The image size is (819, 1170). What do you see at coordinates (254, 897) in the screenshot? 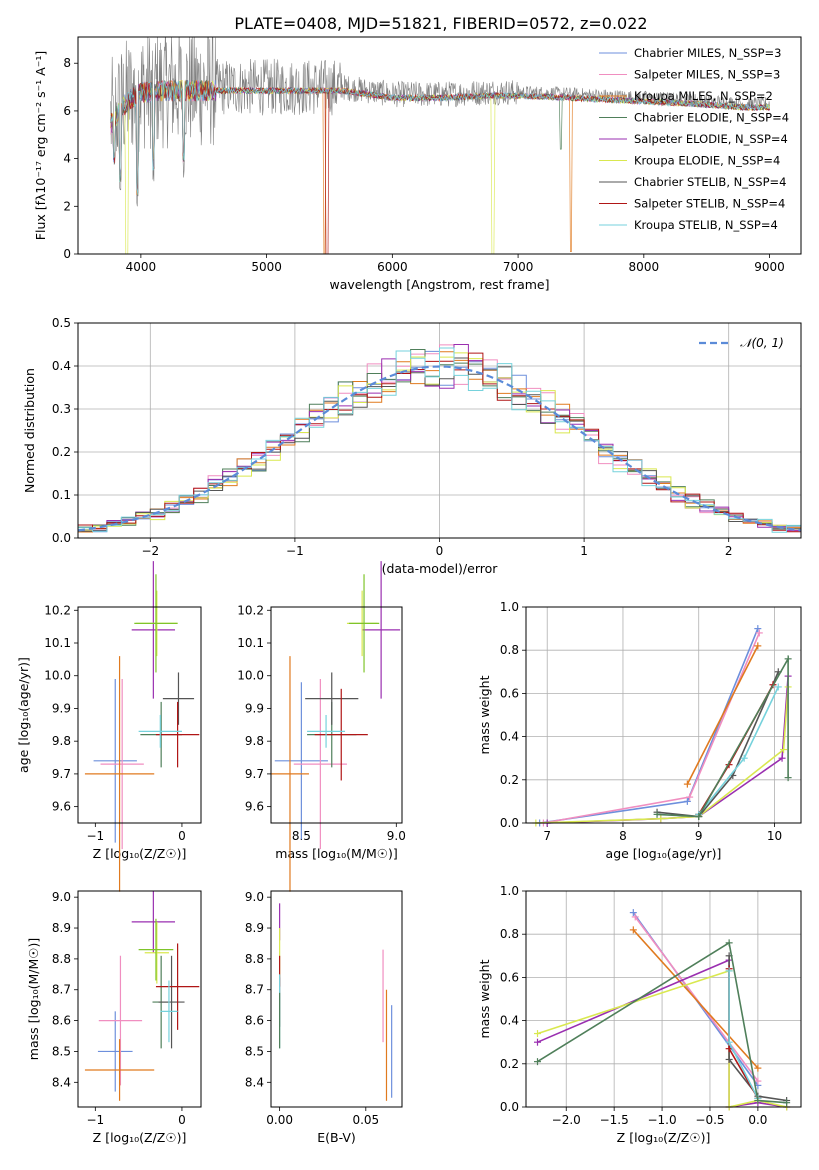
I see `y-tick-label: 9.0` at bounding box center [254, 897].